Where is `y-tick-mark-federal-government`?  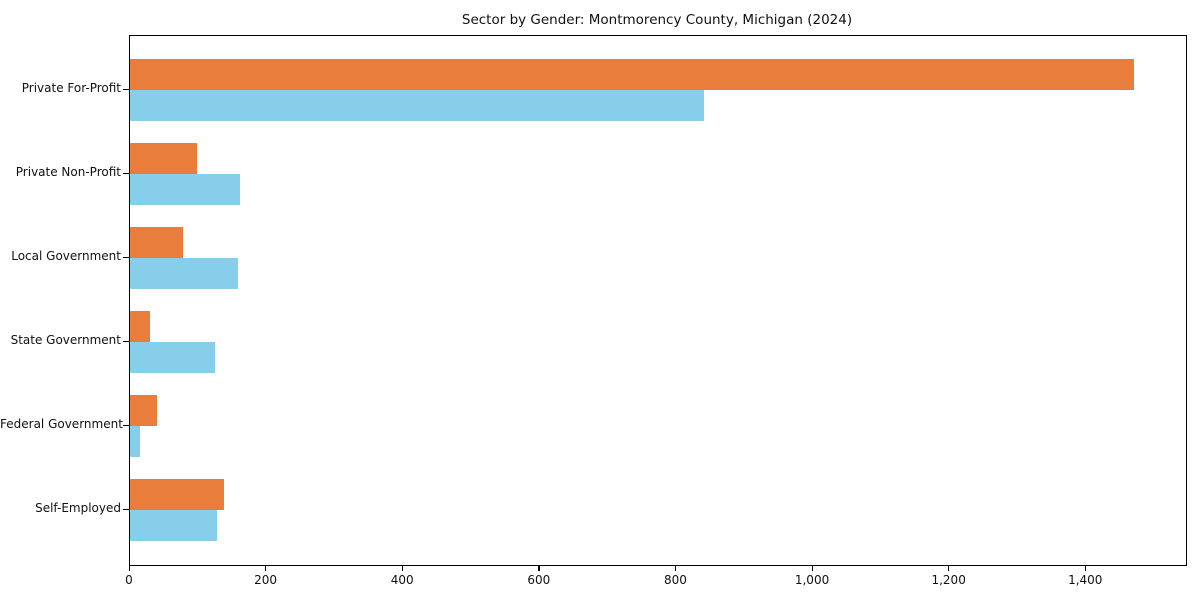
y-tick-mark-federal-government is located at coordinates (126, 425).